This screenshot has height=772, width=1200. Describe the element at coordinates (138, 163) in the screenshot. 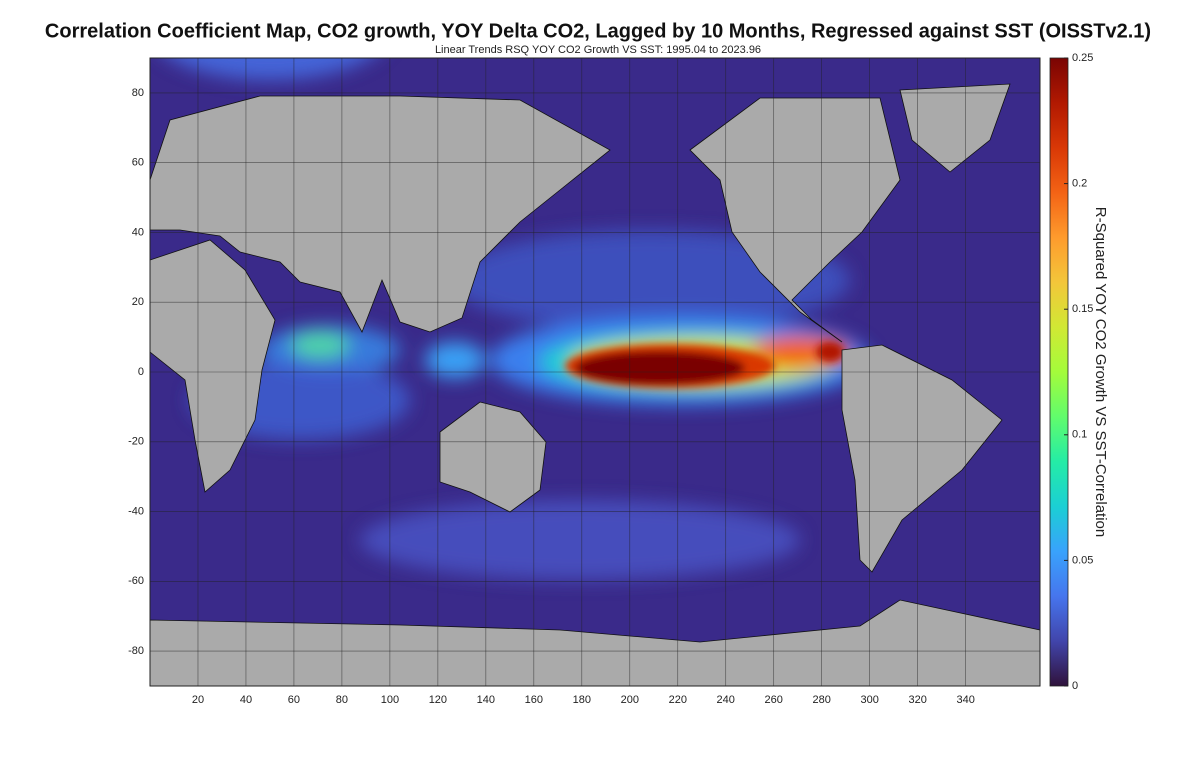

I see `y-tick-label: 60` at that location.